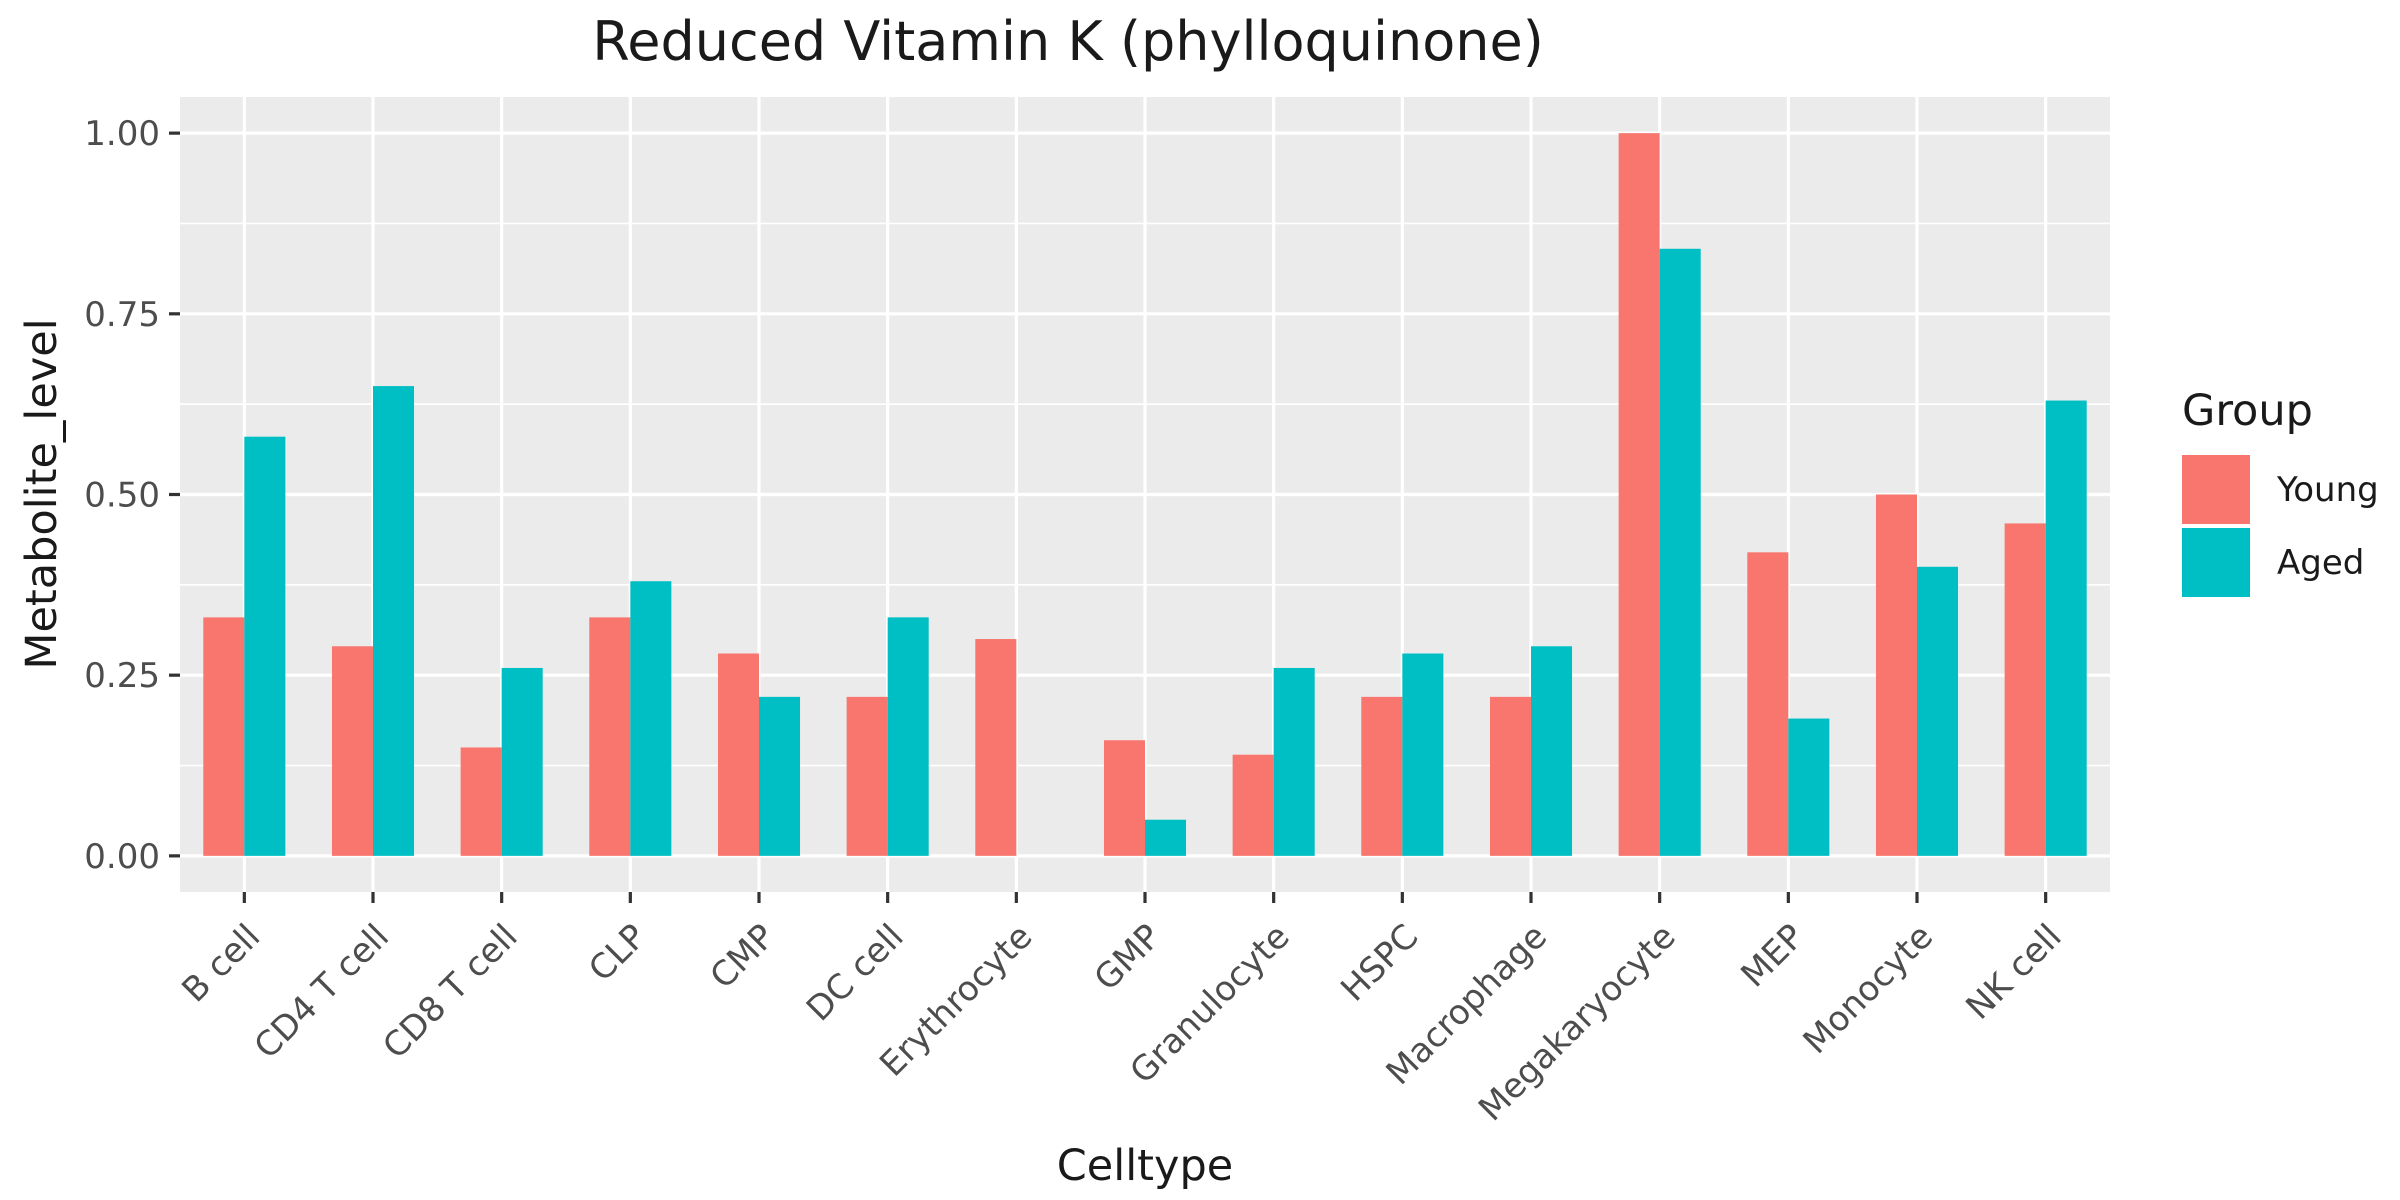 This screenshot has height=1200, width=2400. What do you see at coordinates (221, 964) in the screenshot?
I see `x-tick-label: B cell` at bounding box center [221, 964].